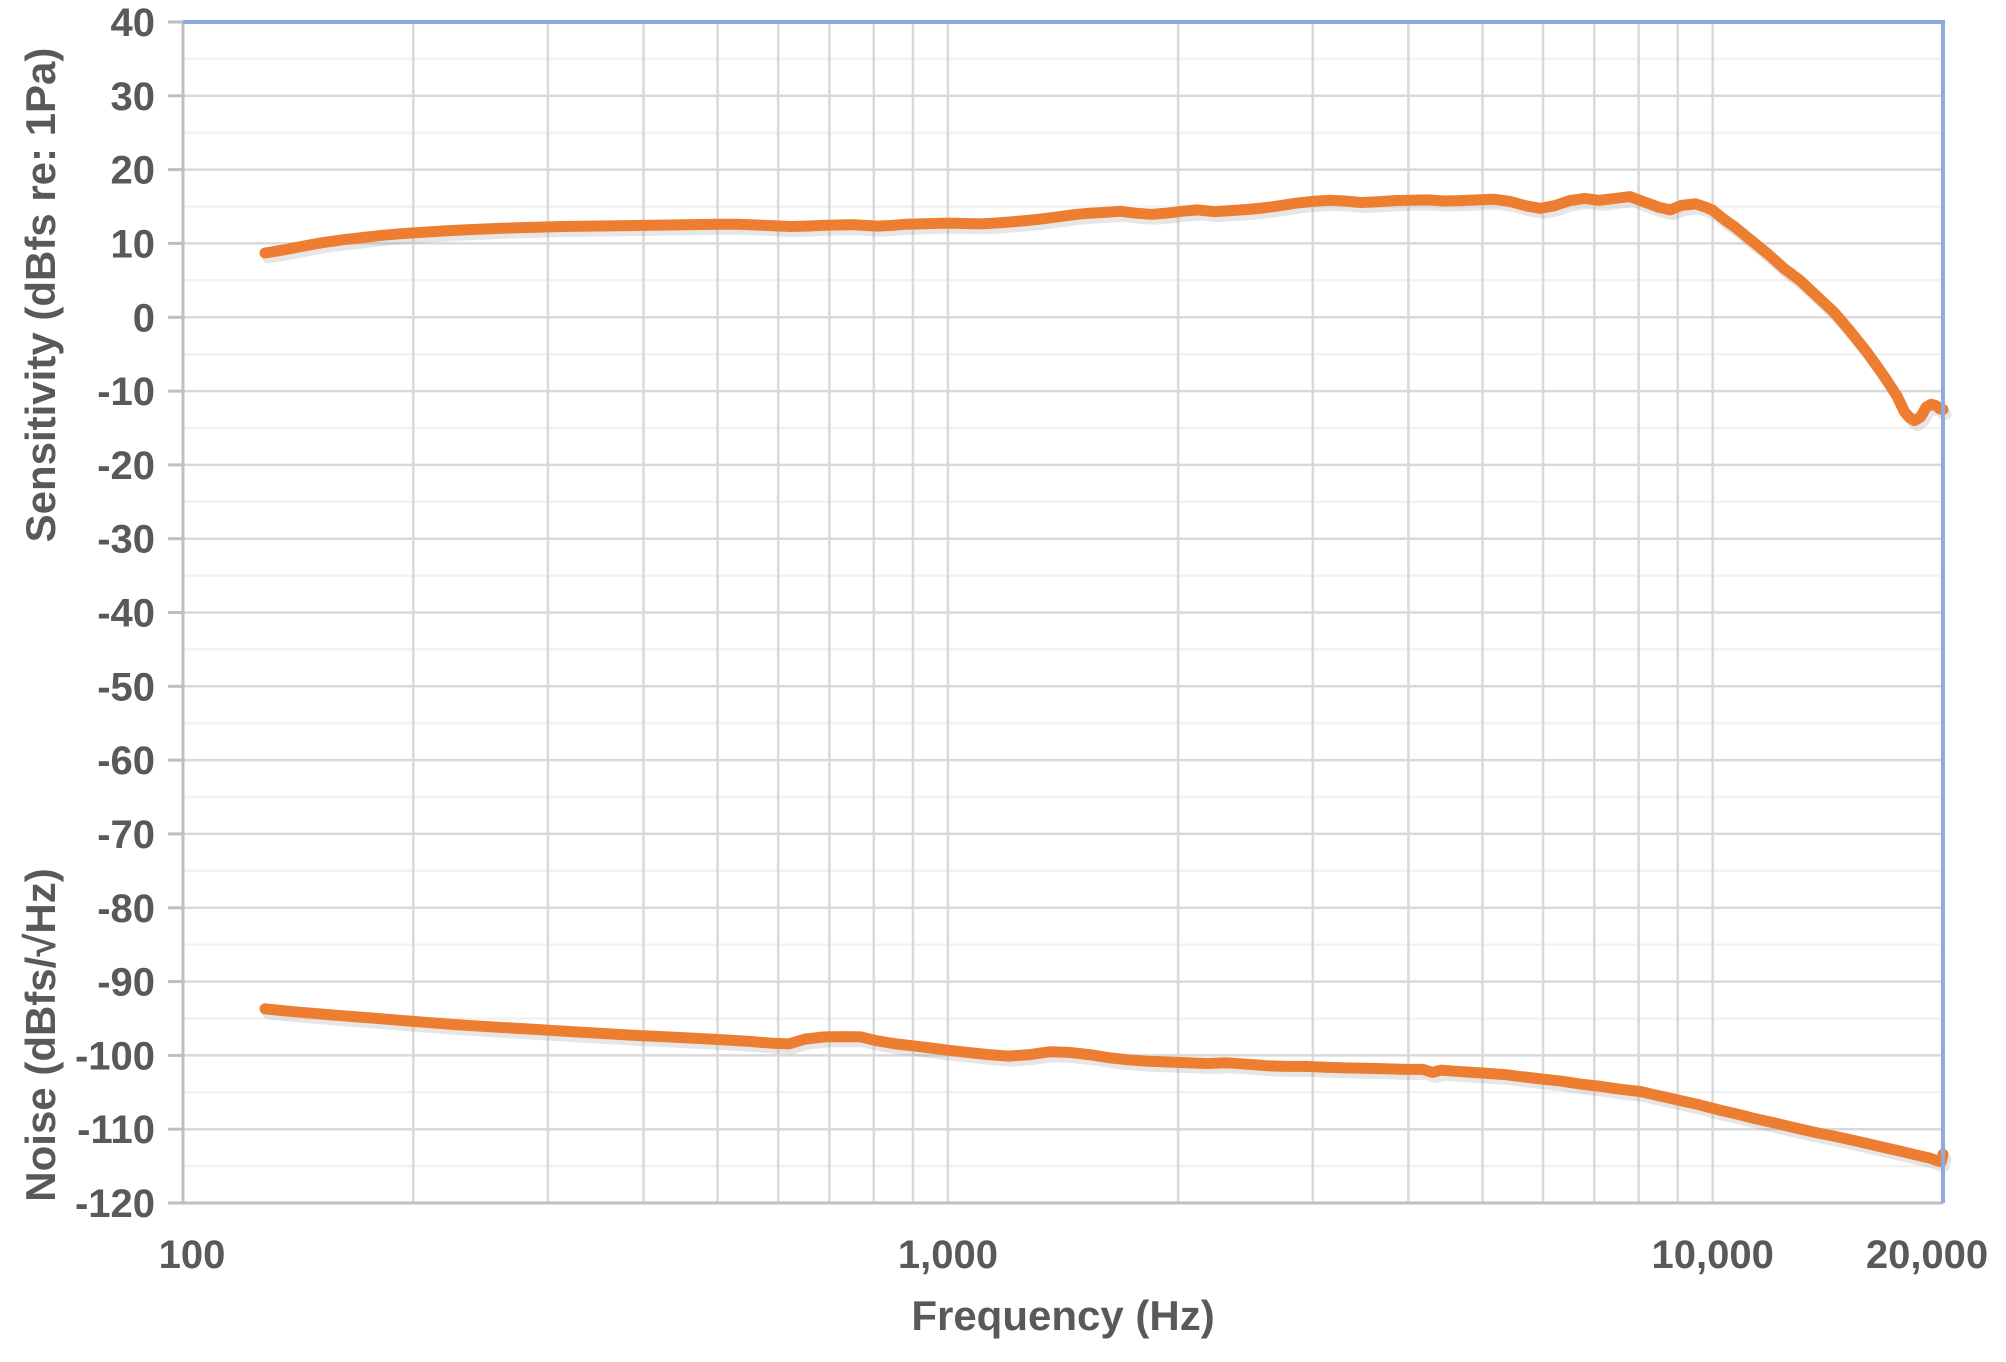 This screenshot has height=1362, width=2006. I want to click on y-tick-label: -60, so click(126, 761).